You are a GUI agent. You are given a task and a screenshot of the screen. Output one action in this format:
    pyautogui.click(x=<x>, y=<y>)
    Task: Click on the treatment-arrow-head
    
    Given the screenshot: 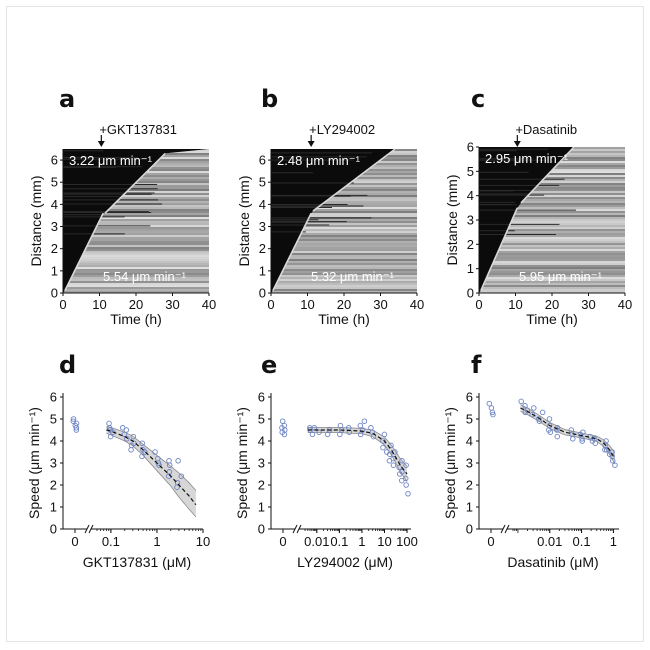 What is the action you would take?
    pyautogui.click(x=517, y=144)
    